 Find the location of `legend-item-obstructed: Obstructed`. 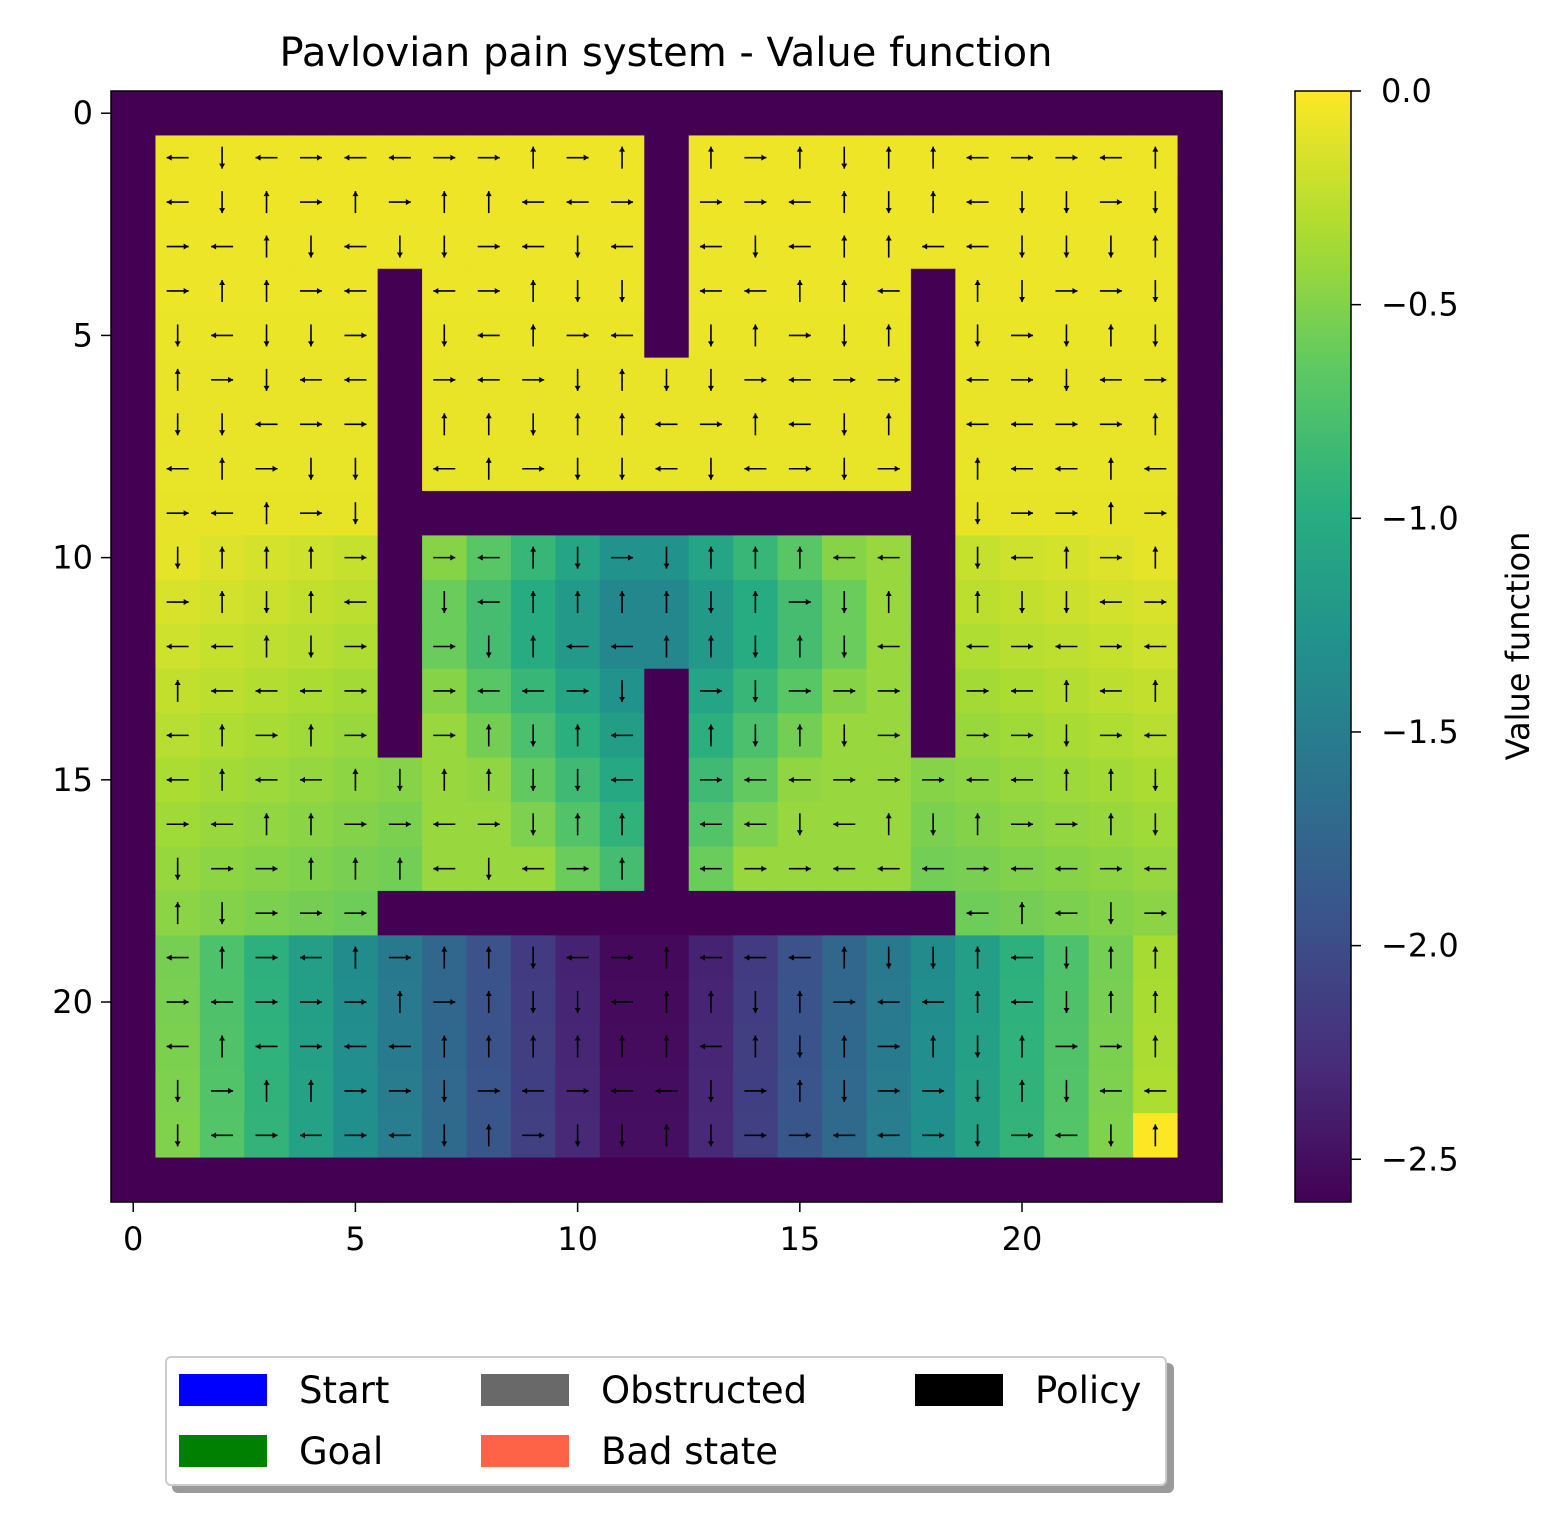

legend-item-obstructed: Obstructed is located at coordinates (644, 1390).